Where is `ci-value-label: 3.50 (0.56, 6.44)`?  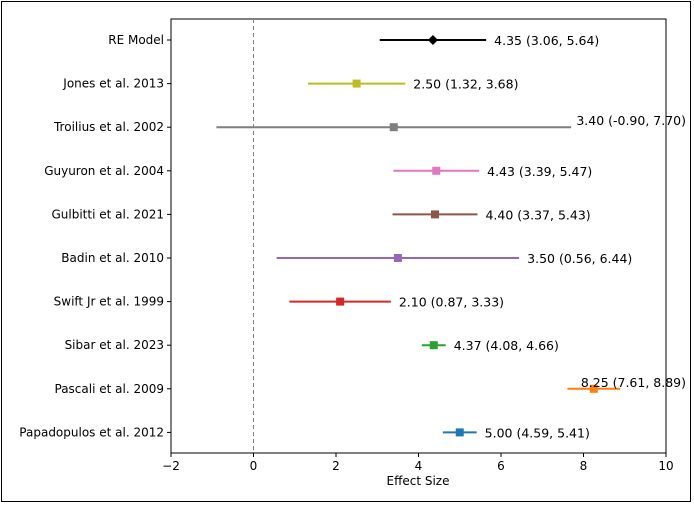
ci-value-label: 3.50 (0.56, 6.44) is located at coordinates (579, 258).